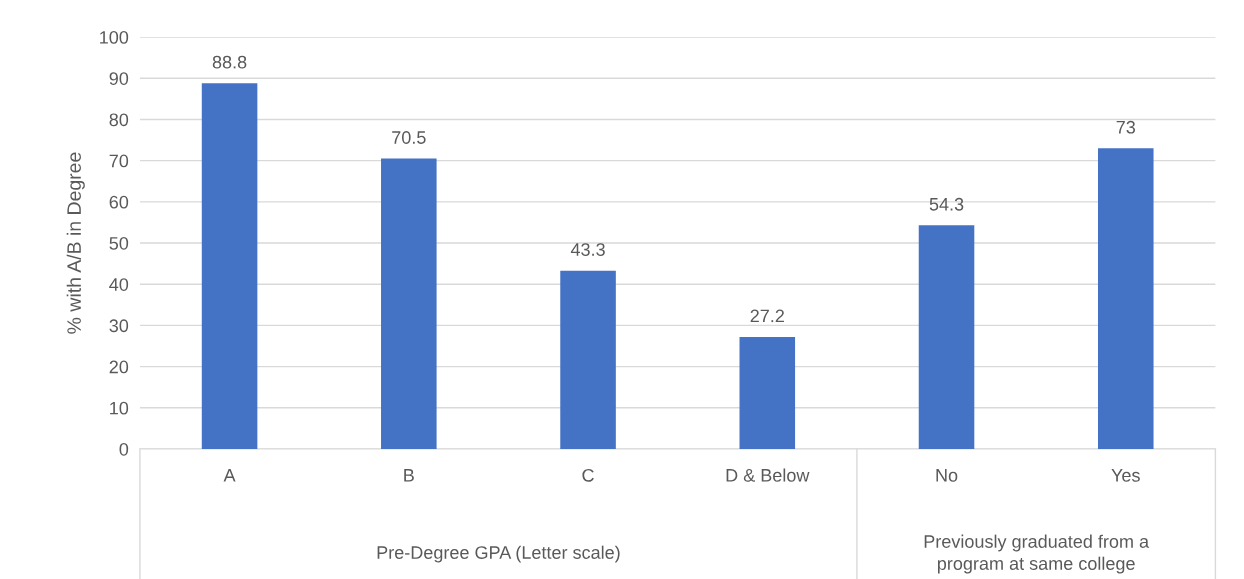  I want to click on data-label: 73, so click(1126, 127).